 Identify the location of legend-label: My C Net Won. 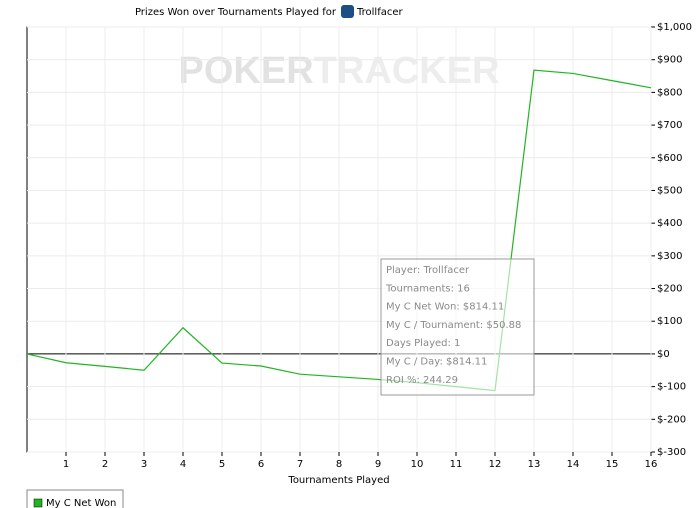
(81, 503).